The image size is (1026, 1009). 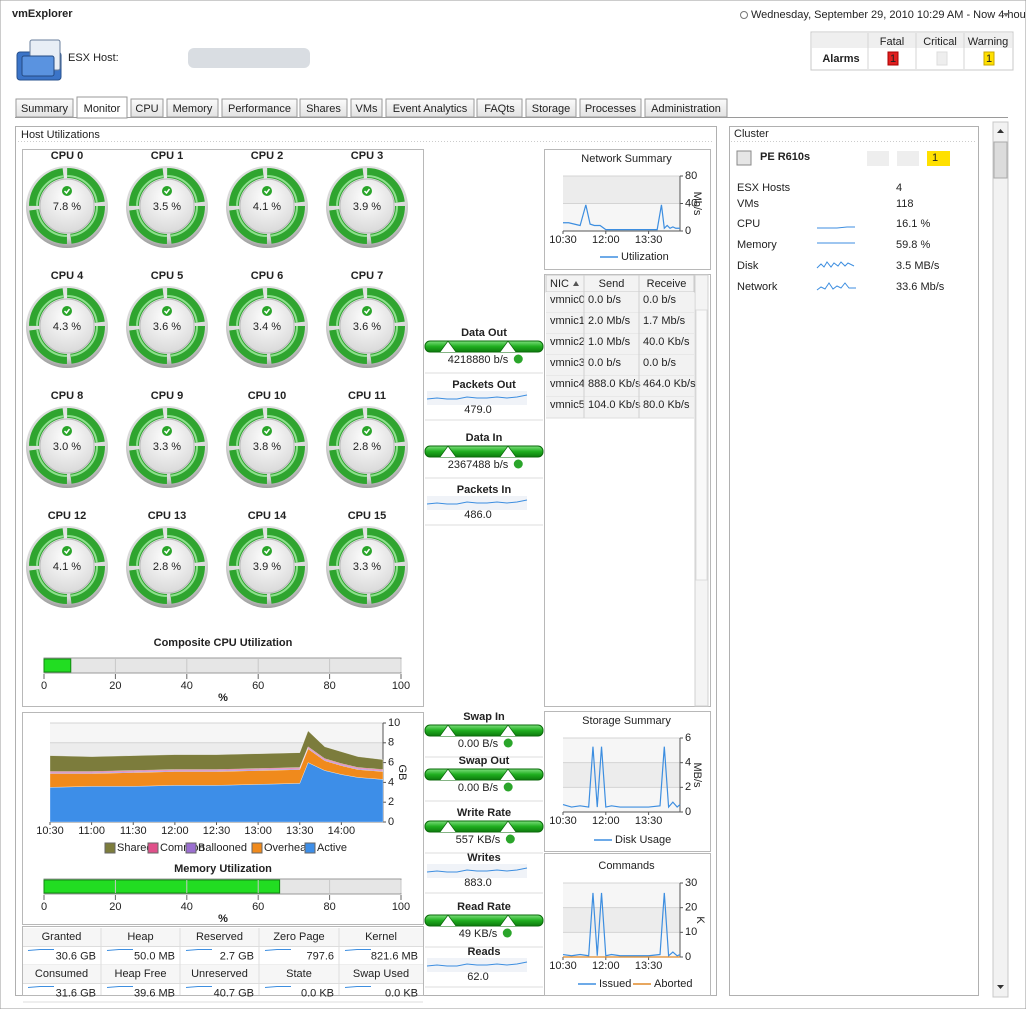 What do you see at coordinates (893, 59) in the screenshot?
I see `alarm-fatal-count: 1` at bounding box center [893, 59].